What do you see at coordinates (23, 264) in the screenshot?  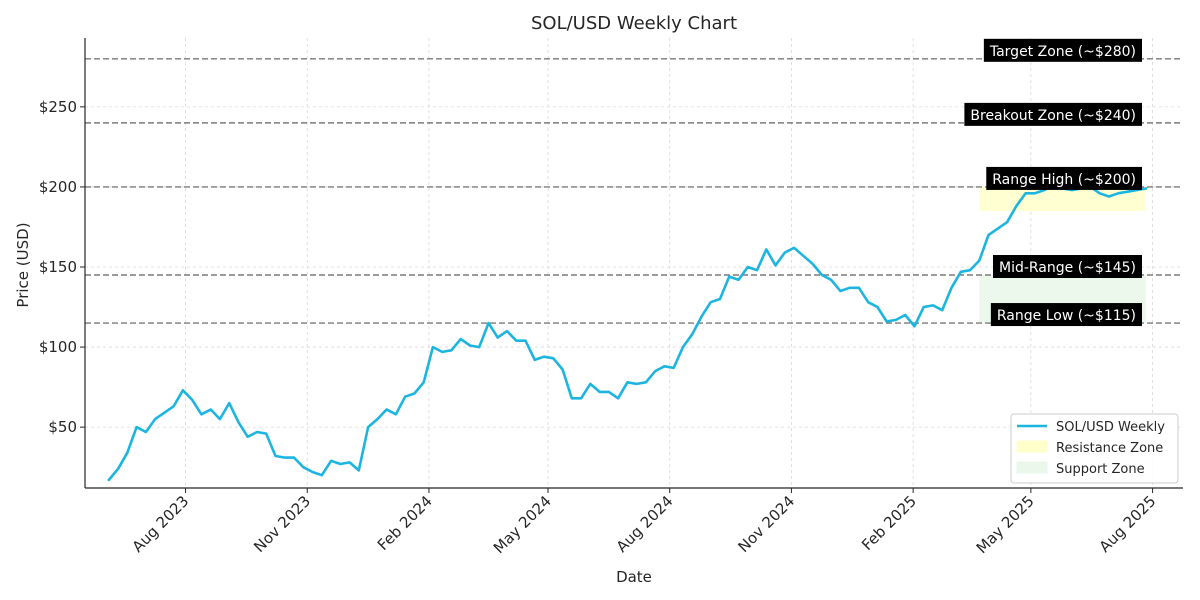 I see `y-axis-label: Price (USD)` at bounding box center [23, 264].